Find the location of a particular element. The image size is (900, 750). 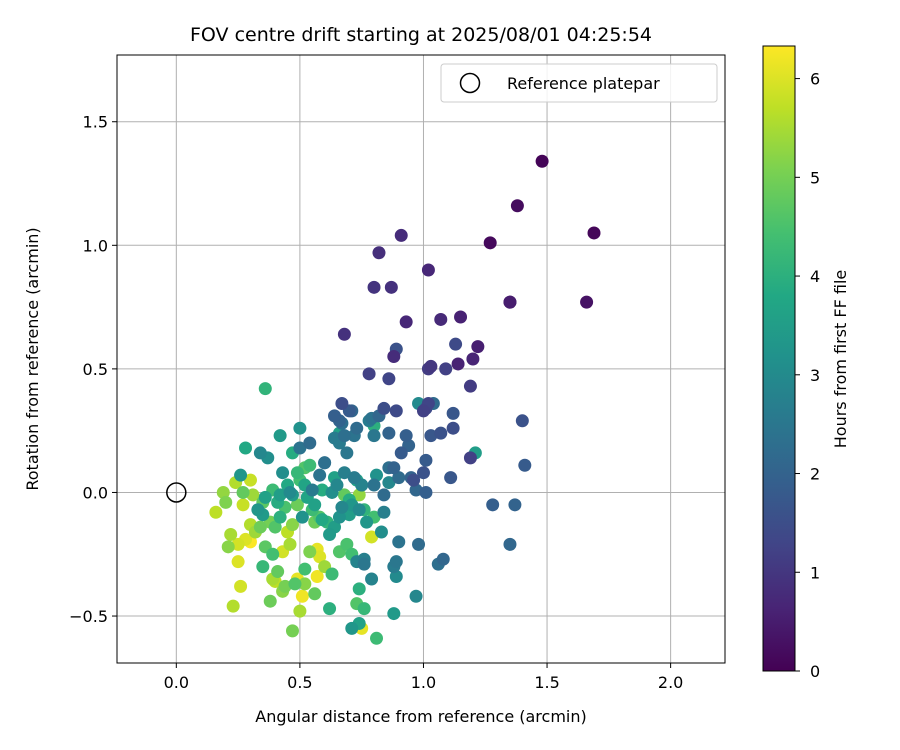

colorbar-ticks: 0 1 2 3 4 5 6 is located at coordinates (807, 375).